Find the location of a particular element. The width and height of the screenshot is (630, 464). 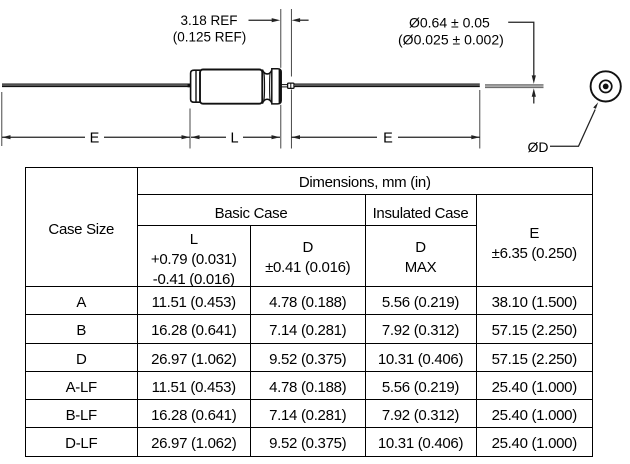

svg-text: (0.125 REF) is located at coordinates (210, 37).